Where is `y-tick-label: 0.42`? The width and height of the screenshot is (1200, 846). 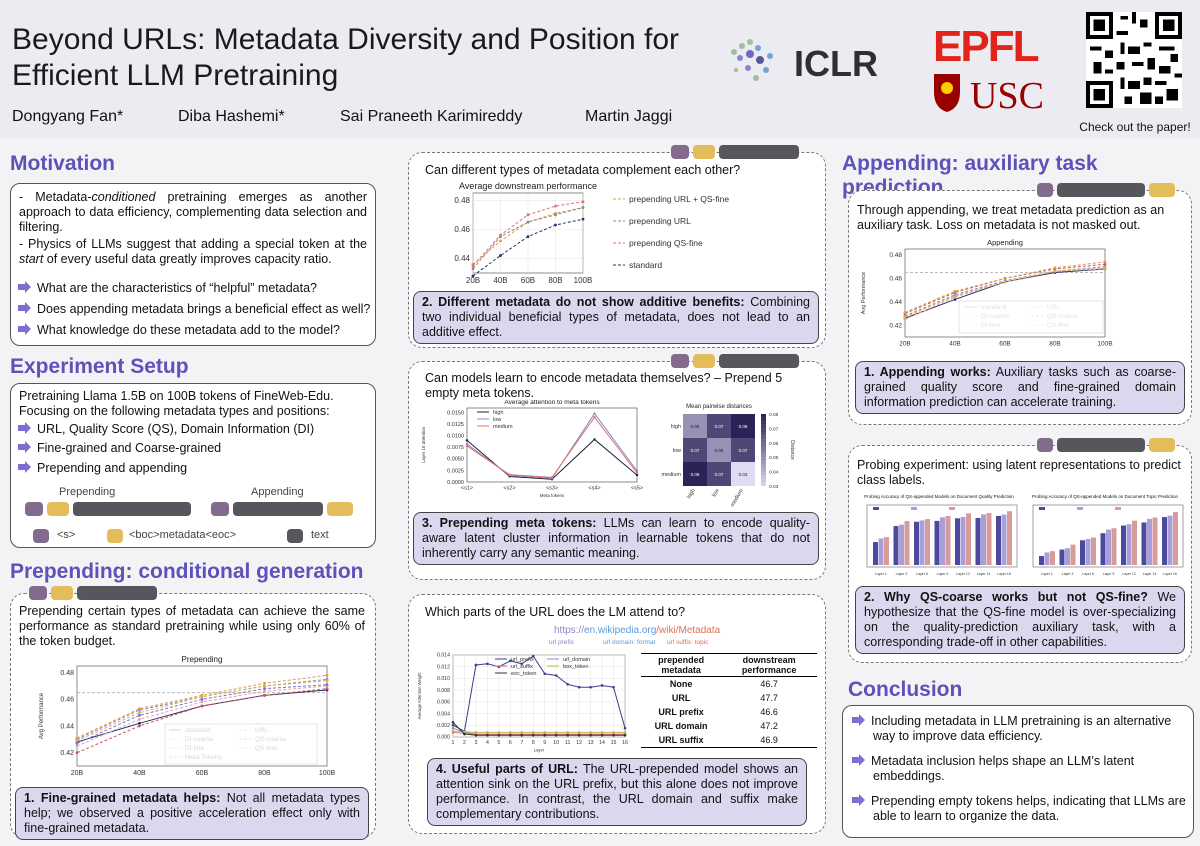
y-tick-label: 0.42 is located at coordinates (67, 753).